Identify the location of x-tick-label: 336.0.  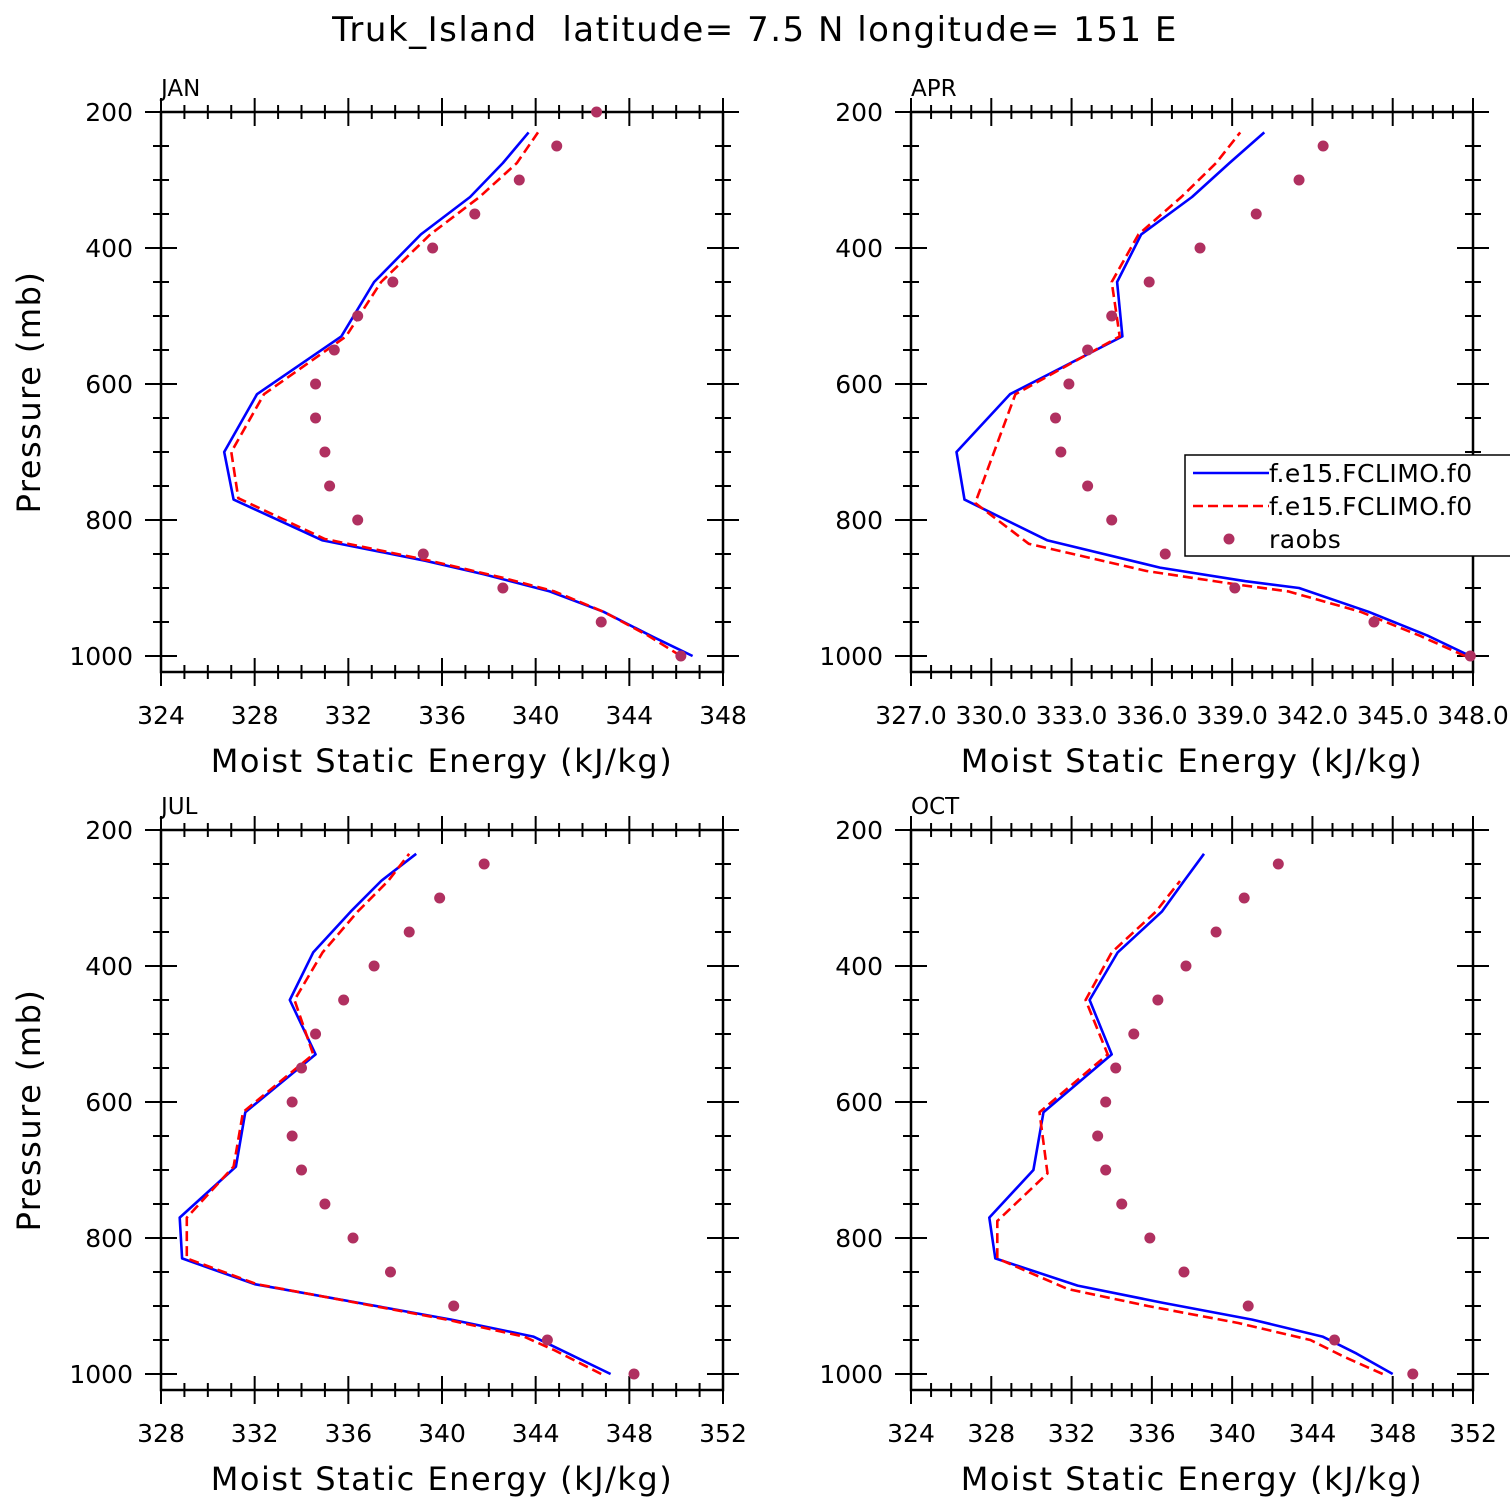
(1152, 715).